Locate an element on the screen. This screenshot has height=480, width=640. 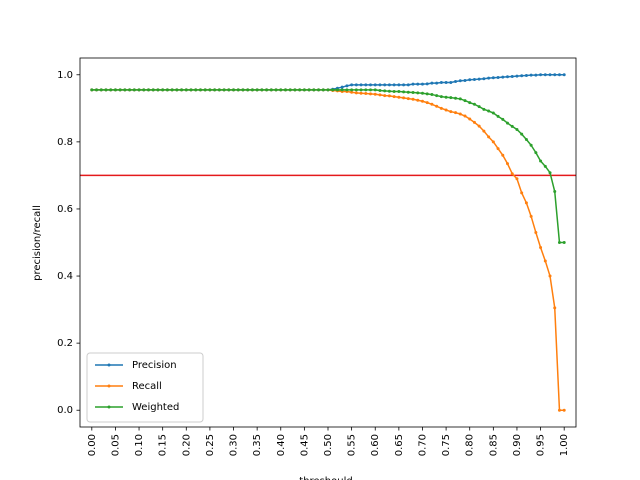
x-tick-label: 0.30 is located at coordinates (234, 445).